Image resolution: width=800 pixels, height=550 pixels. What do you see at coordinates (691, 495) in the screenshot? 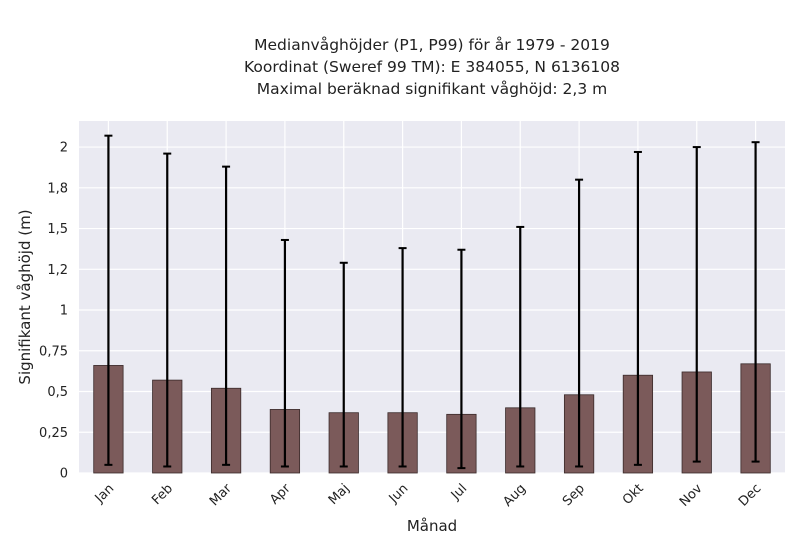
I see `x-tick-label: Nov` at bounding box center [691, 495].